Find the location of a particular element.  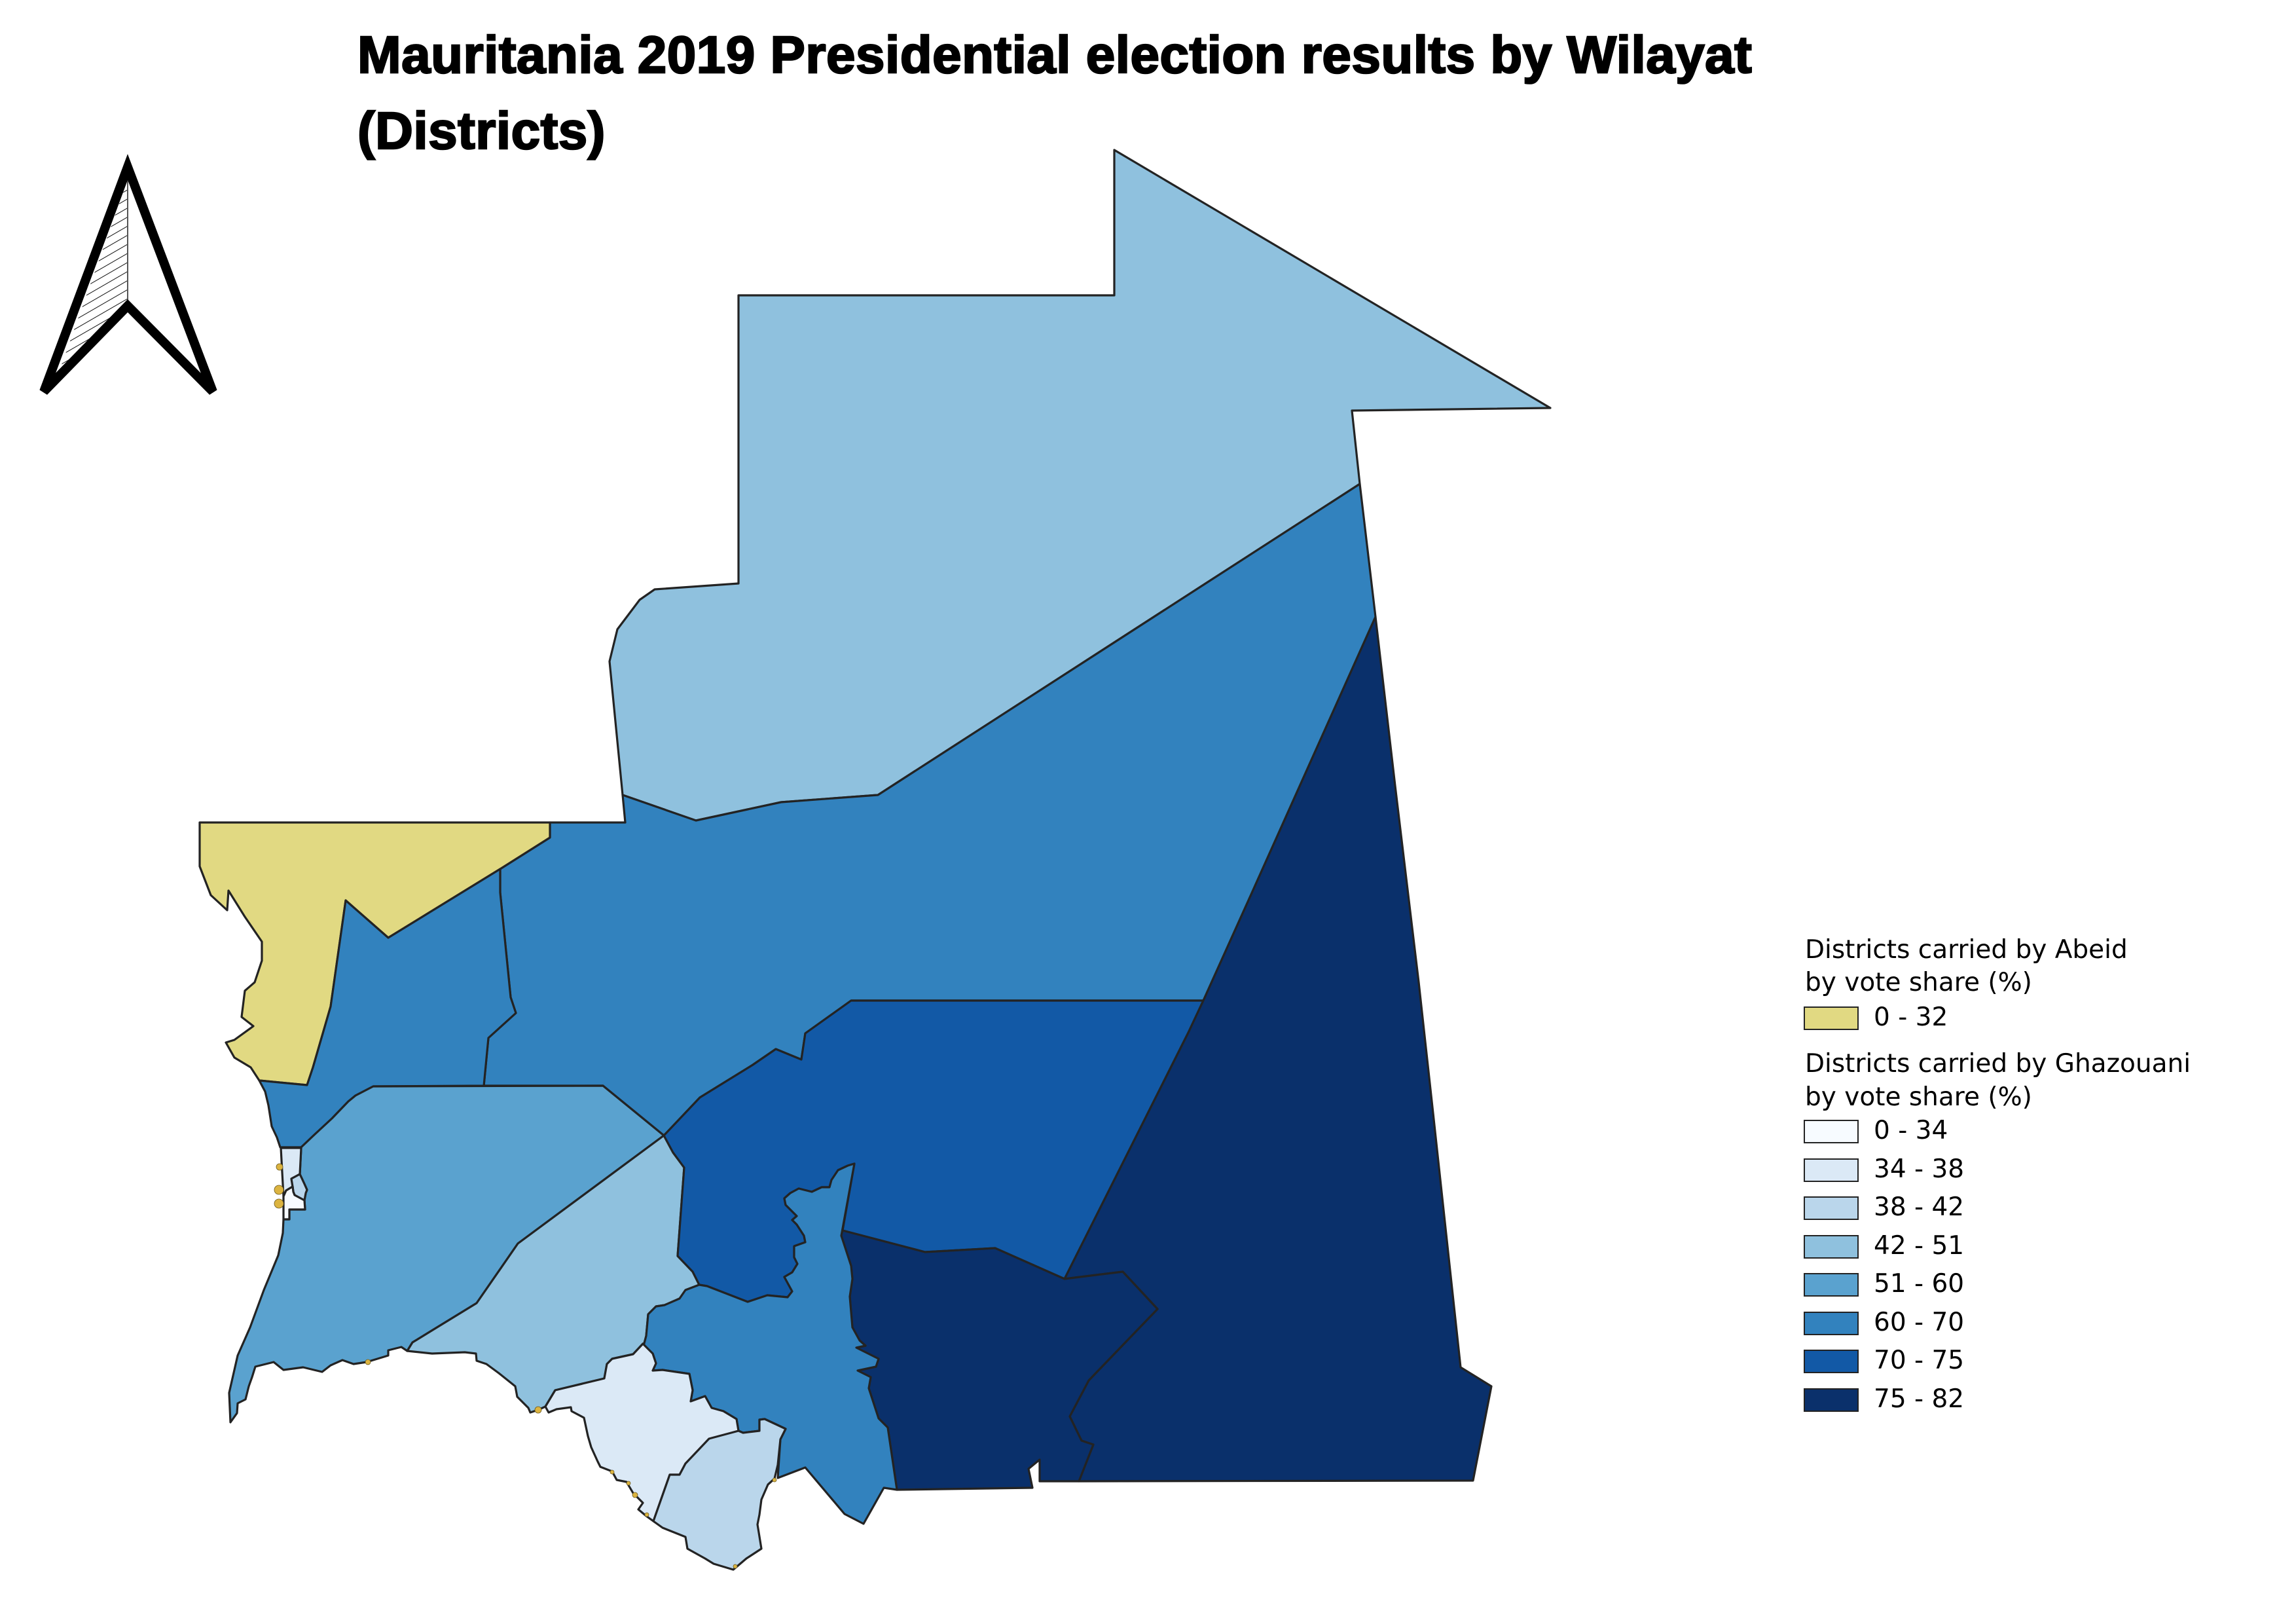

legend-item-ghazouani-1: 34 - 38 is located at coordinates (2033, 1169).